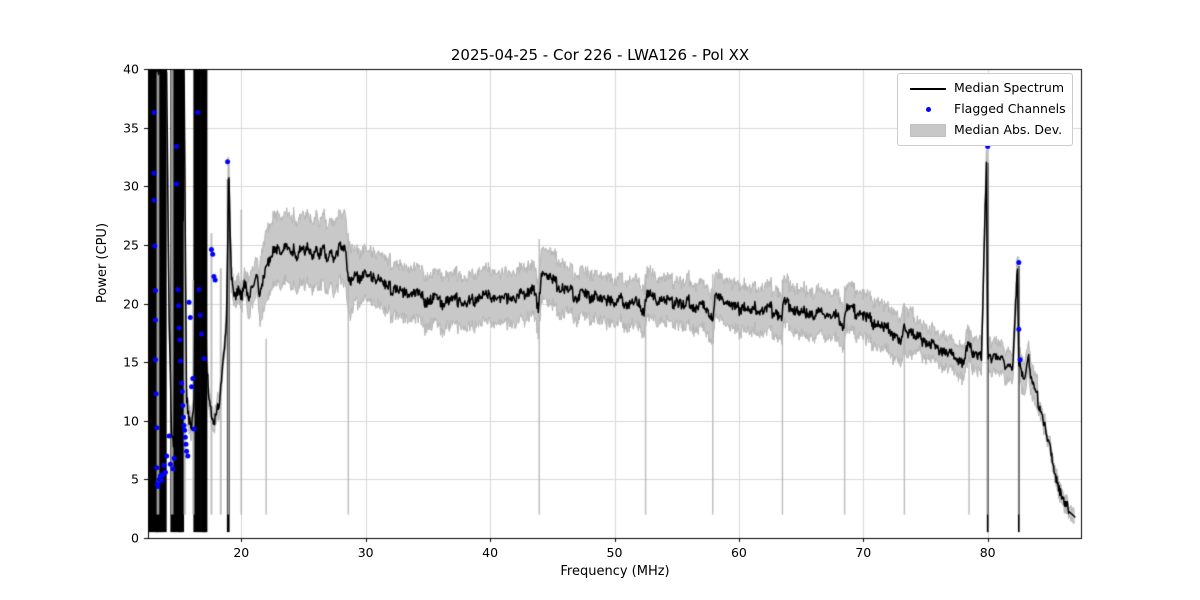 This screenshot has height=600, width=1200. Describe the element at coordinates (738, 552) in the screenshot. I see `x-tick-label: 60` at that location.